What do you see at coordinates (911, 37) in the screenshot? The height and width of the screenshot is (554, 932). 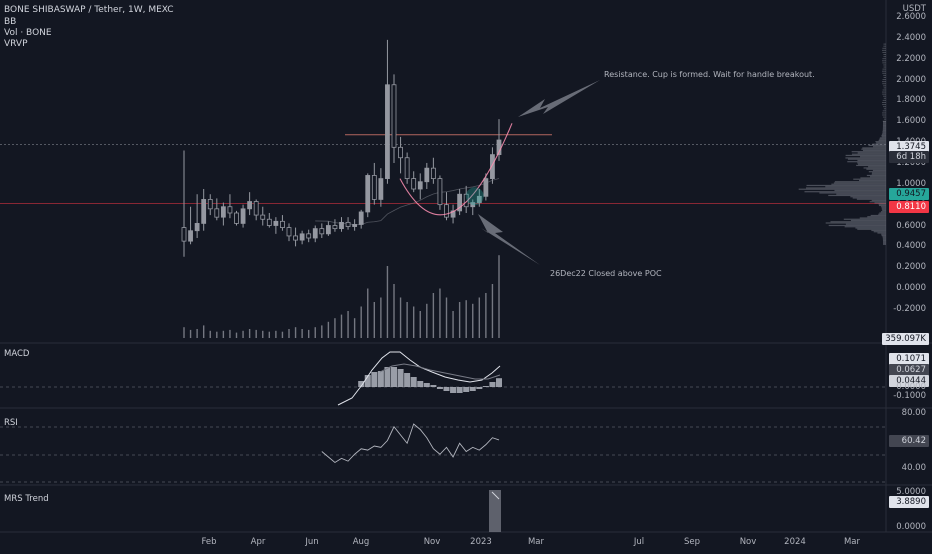 I see `price-axis-tick: 2.4000` at bounding box center [911, 37].